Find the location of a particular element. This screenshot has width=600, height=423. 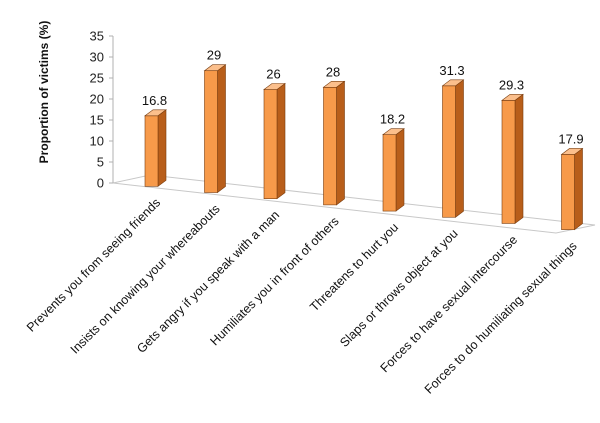

y-axis-title: Proportion of victims (%) is located at coordinates (44, 92).